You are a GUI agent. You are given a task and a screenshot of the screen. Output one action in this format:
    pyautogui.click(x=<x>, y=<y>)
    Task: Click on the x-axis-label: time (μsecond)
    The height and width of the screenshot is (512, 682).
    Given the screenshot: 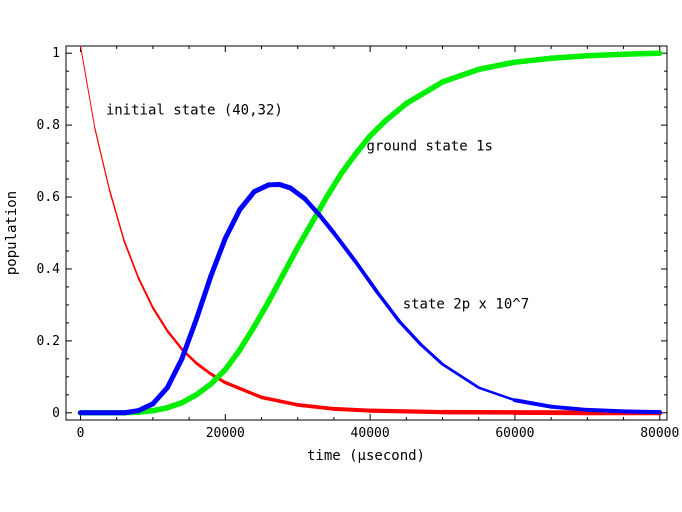 What is the action you would take?
    pyautogui.click(x=366, y=456)
    